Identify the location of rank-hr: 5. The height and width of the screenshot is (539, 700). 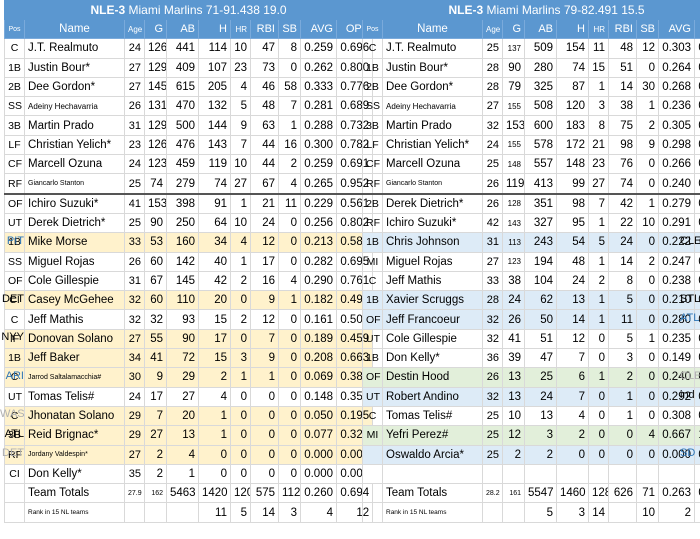
(240, 512).